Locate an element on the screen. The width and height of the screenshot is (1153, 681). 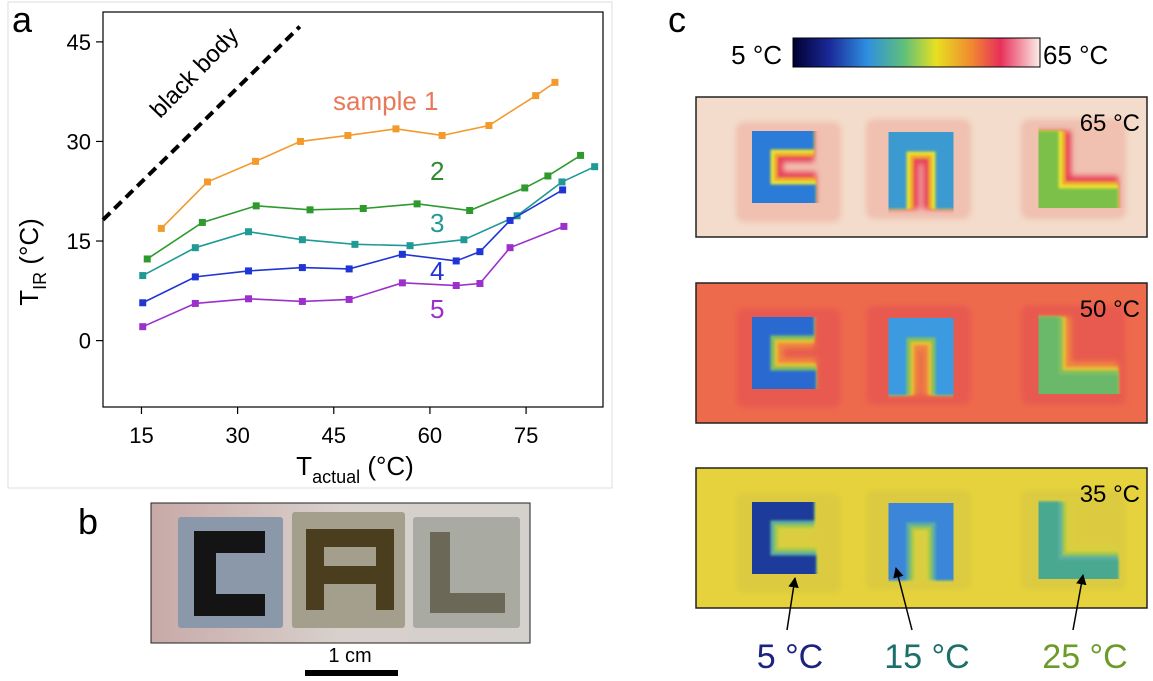
colorbar-max-label: 65 °C is located at coordinates (1075, 55).